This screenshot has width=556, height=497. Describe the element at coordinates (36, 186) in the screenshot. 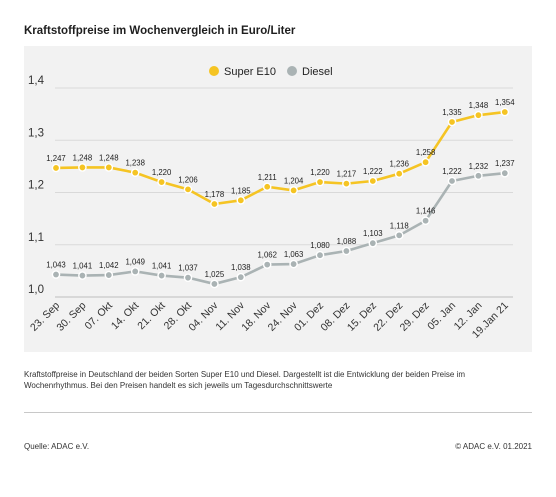

I see `y-tick-label: 1,2` at that location.